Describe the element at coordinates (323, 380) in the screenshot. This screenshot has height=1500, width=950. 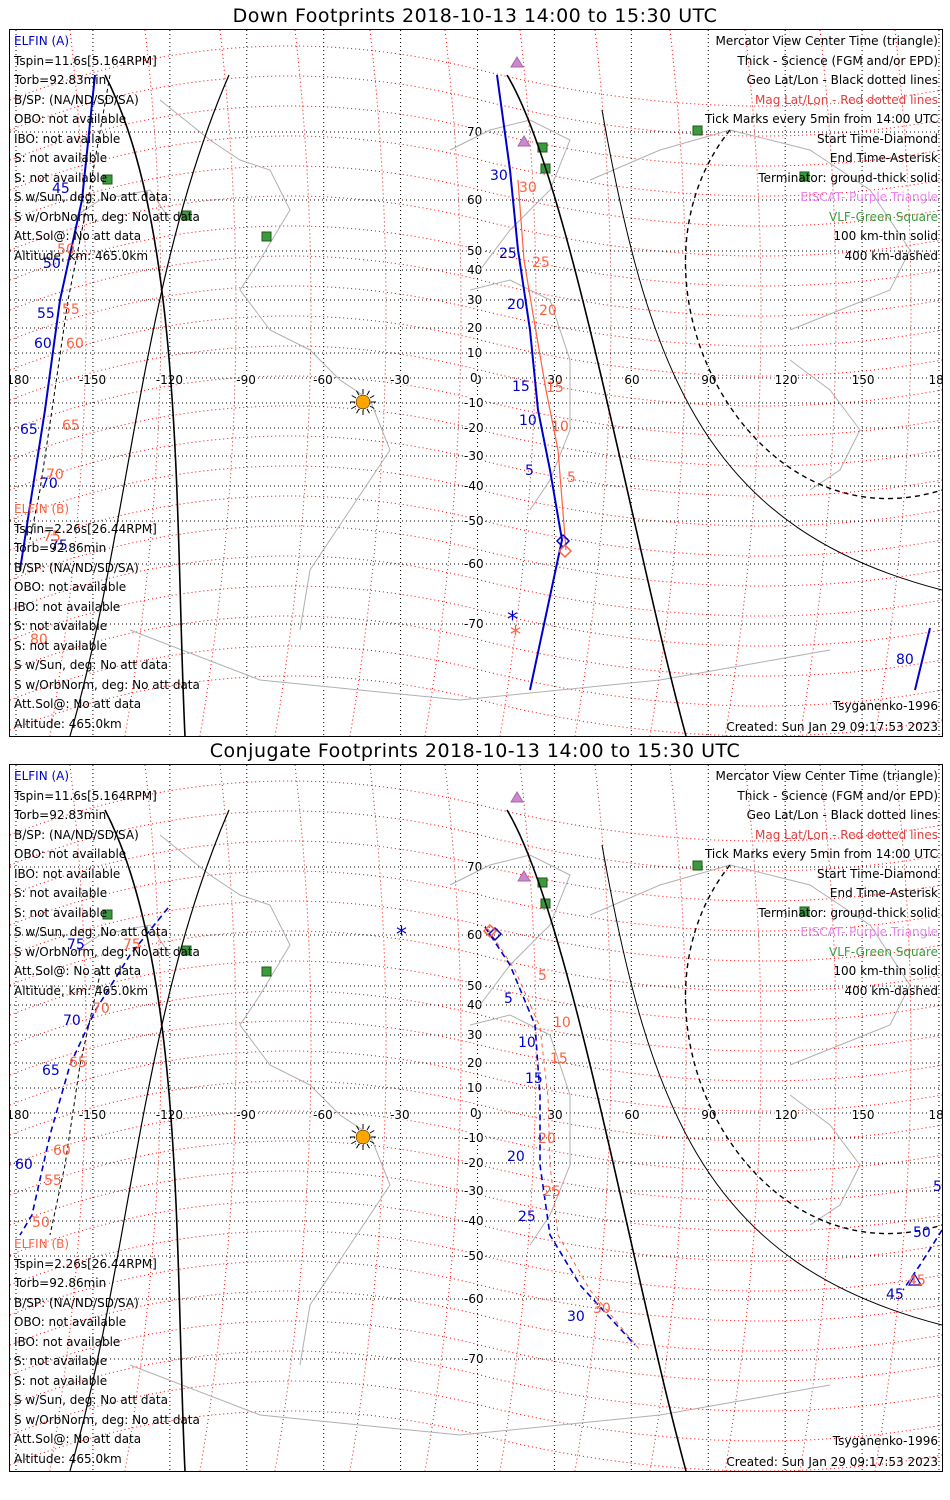
I see `lon-tick-label: -60` at that location.